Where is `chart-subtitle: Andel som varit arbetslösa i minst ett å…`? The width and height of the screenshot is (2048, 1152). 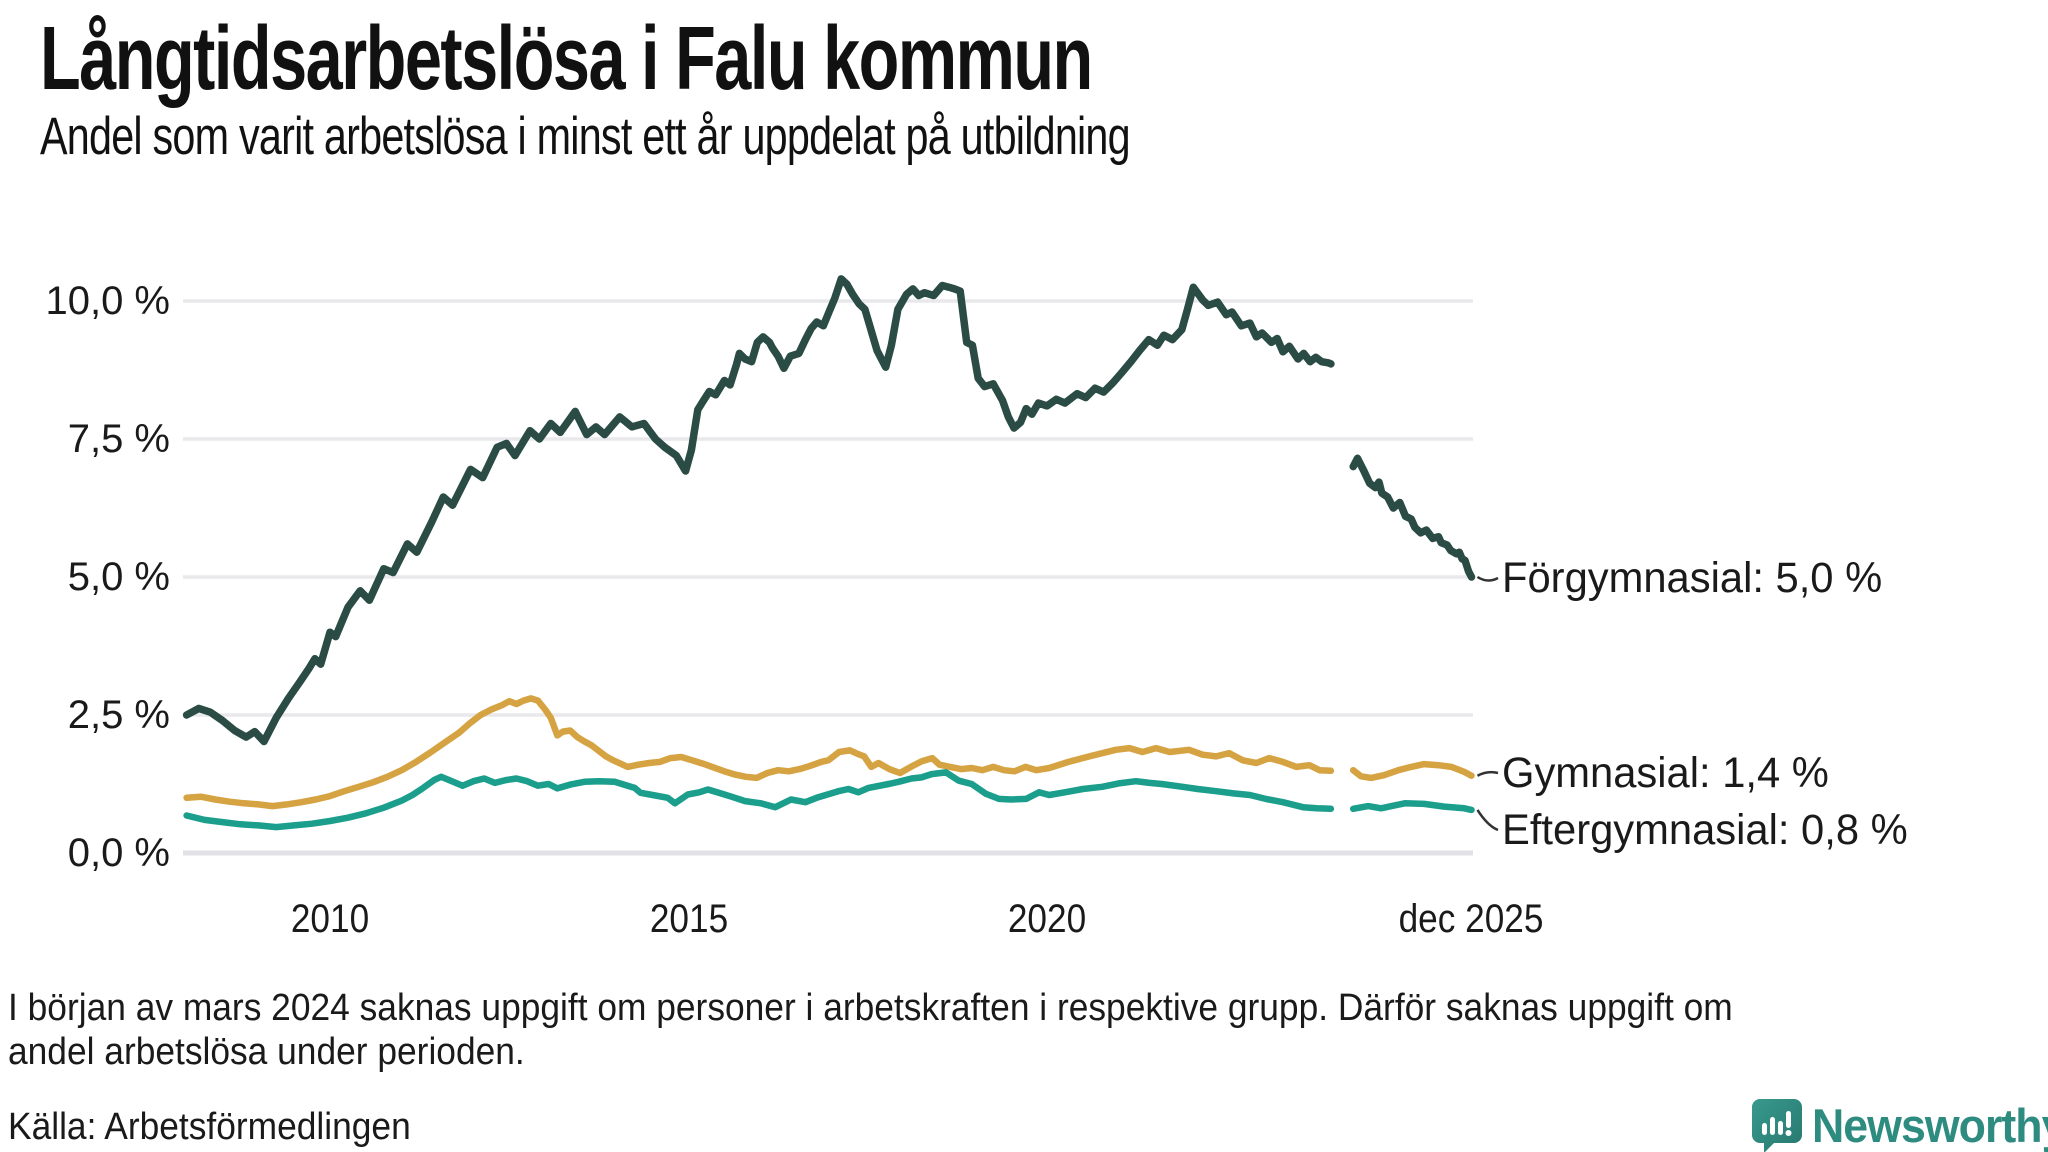
chart-subtitle: Andel som varit arbetslösa i minst ett å… is located at coordinates (585, 136).